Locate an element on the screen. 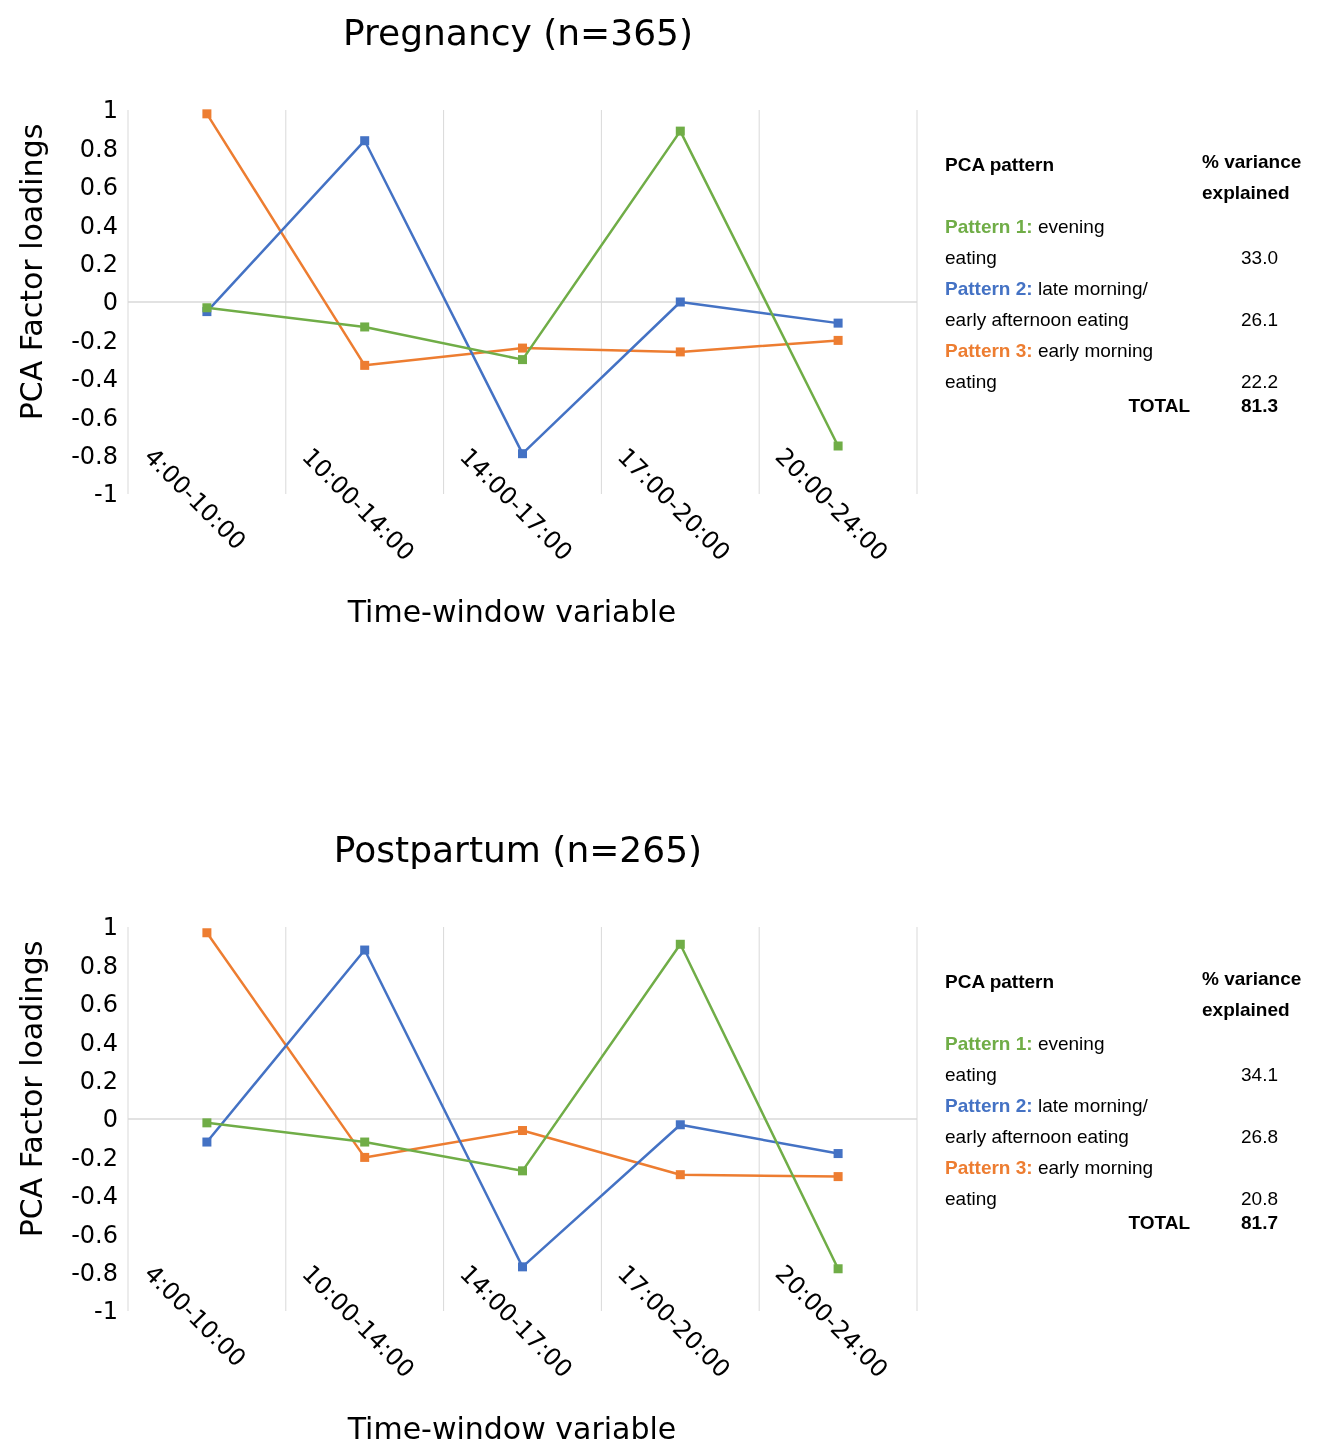 This screenshot has height=1454, width=1323. text: 22.2 is located at coordinates (1259, 381).